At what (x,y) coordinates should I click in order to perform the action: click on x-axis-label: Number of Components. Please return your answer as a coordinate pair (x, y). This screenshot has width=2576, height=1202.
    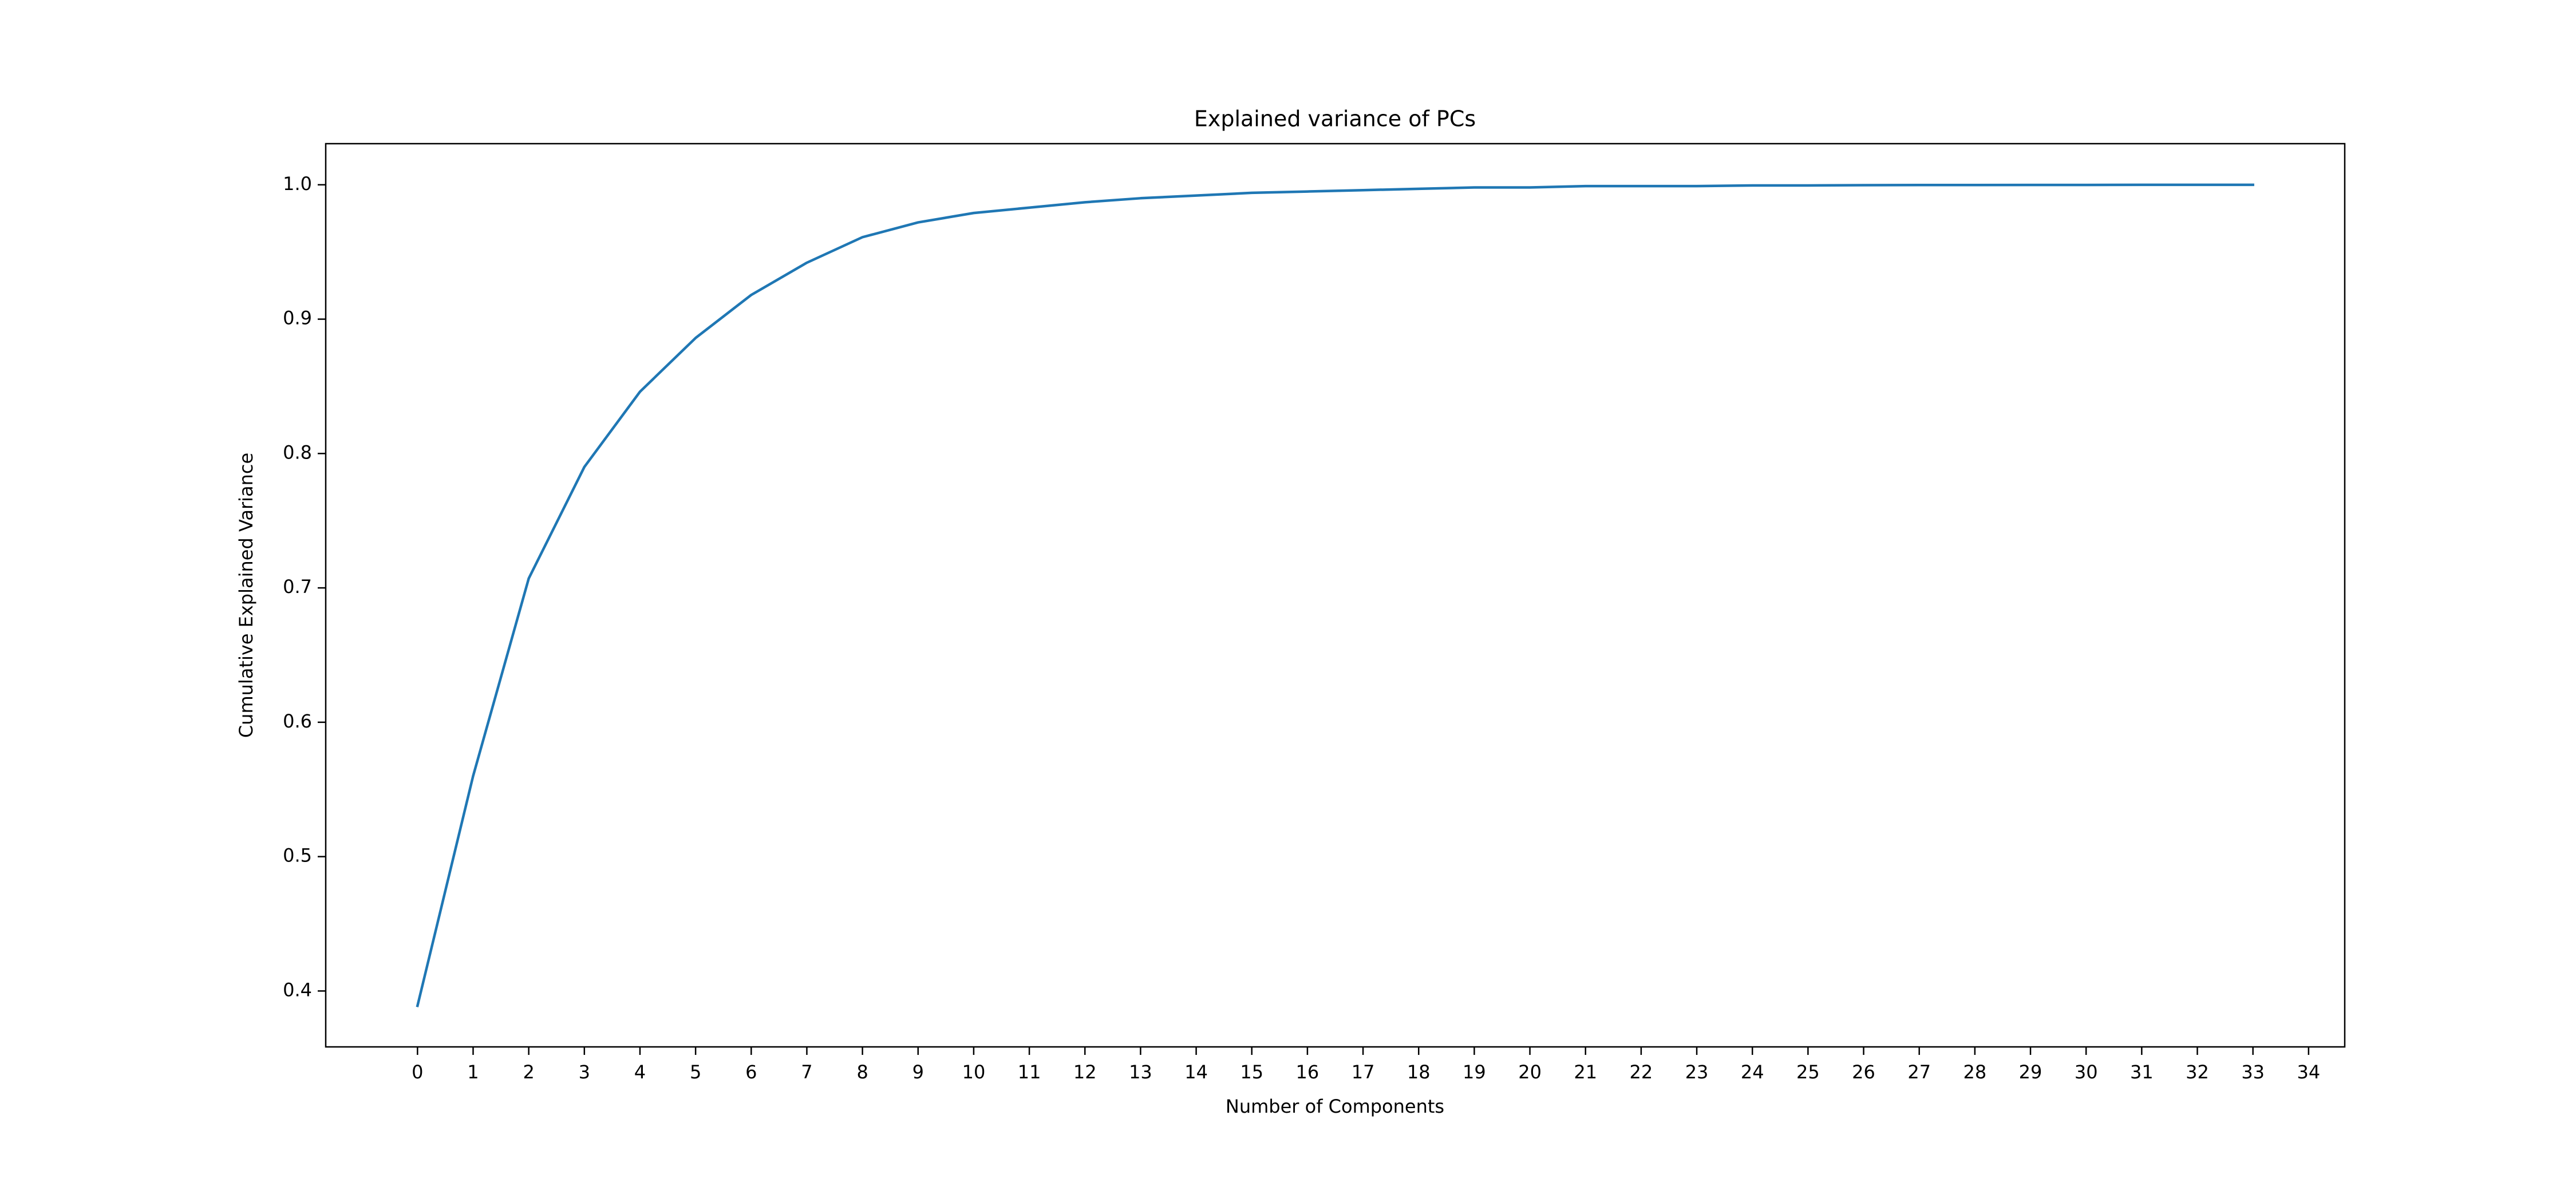
    Looking at the image, I should click on (1335, 1106).